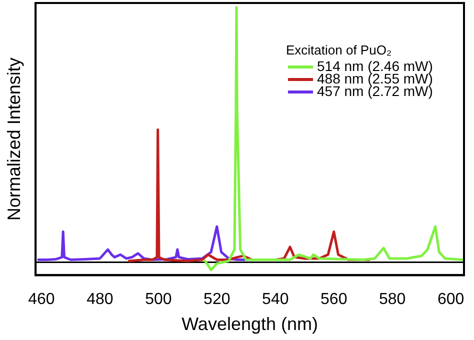 This screenshot has width=474, height=340. I want to click on x-tick-label: 460, so click(41, 299).